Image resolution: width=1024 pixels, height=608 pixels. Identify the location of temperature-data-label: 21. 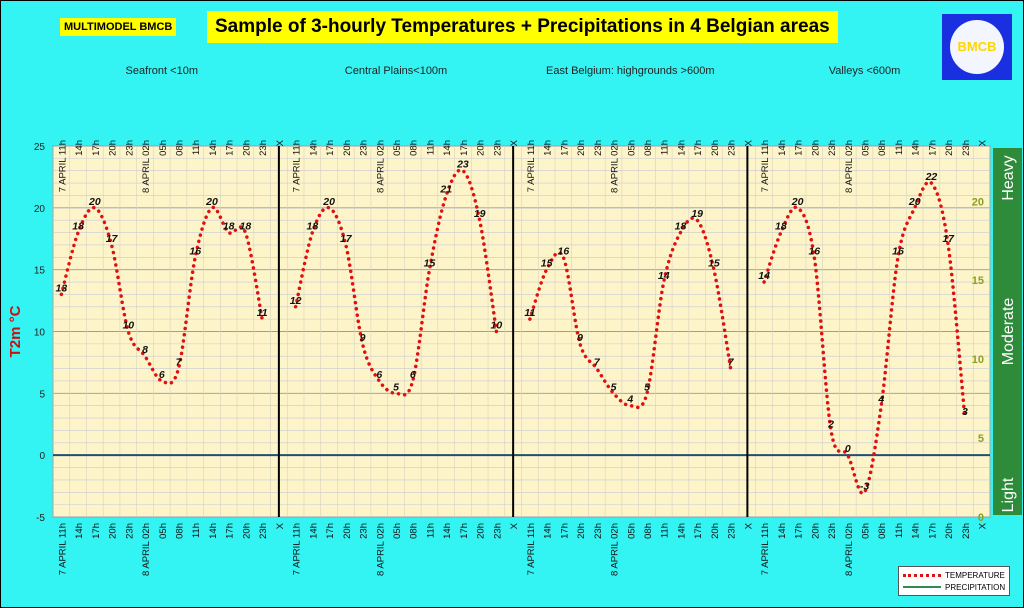
(445, 189).